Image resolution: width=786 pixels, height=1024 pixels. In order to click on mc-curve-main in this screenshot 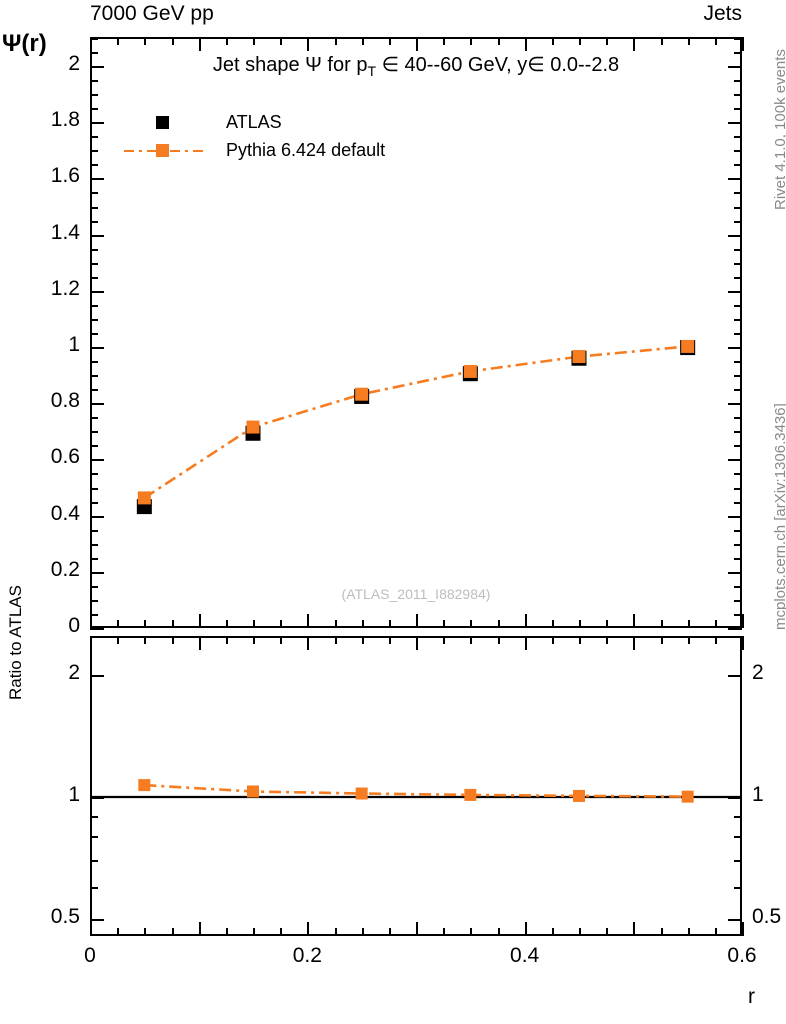, I will do `click(415, 422)`.